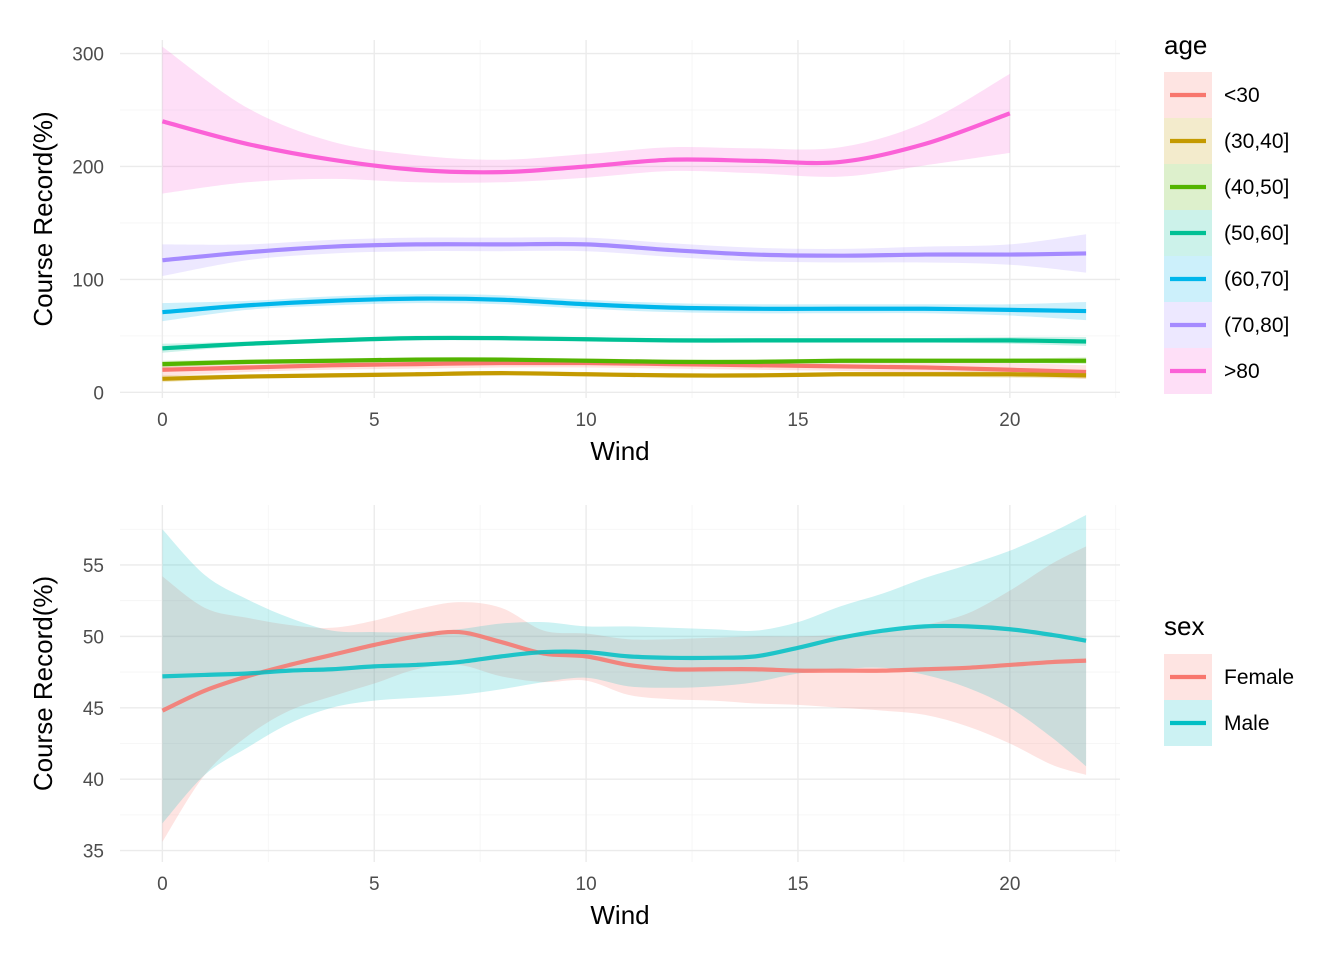  What do you see at coordinates (93, 566) in the screenshot?
I see `y-tick-label: 55` at bounding box center [93, 566].